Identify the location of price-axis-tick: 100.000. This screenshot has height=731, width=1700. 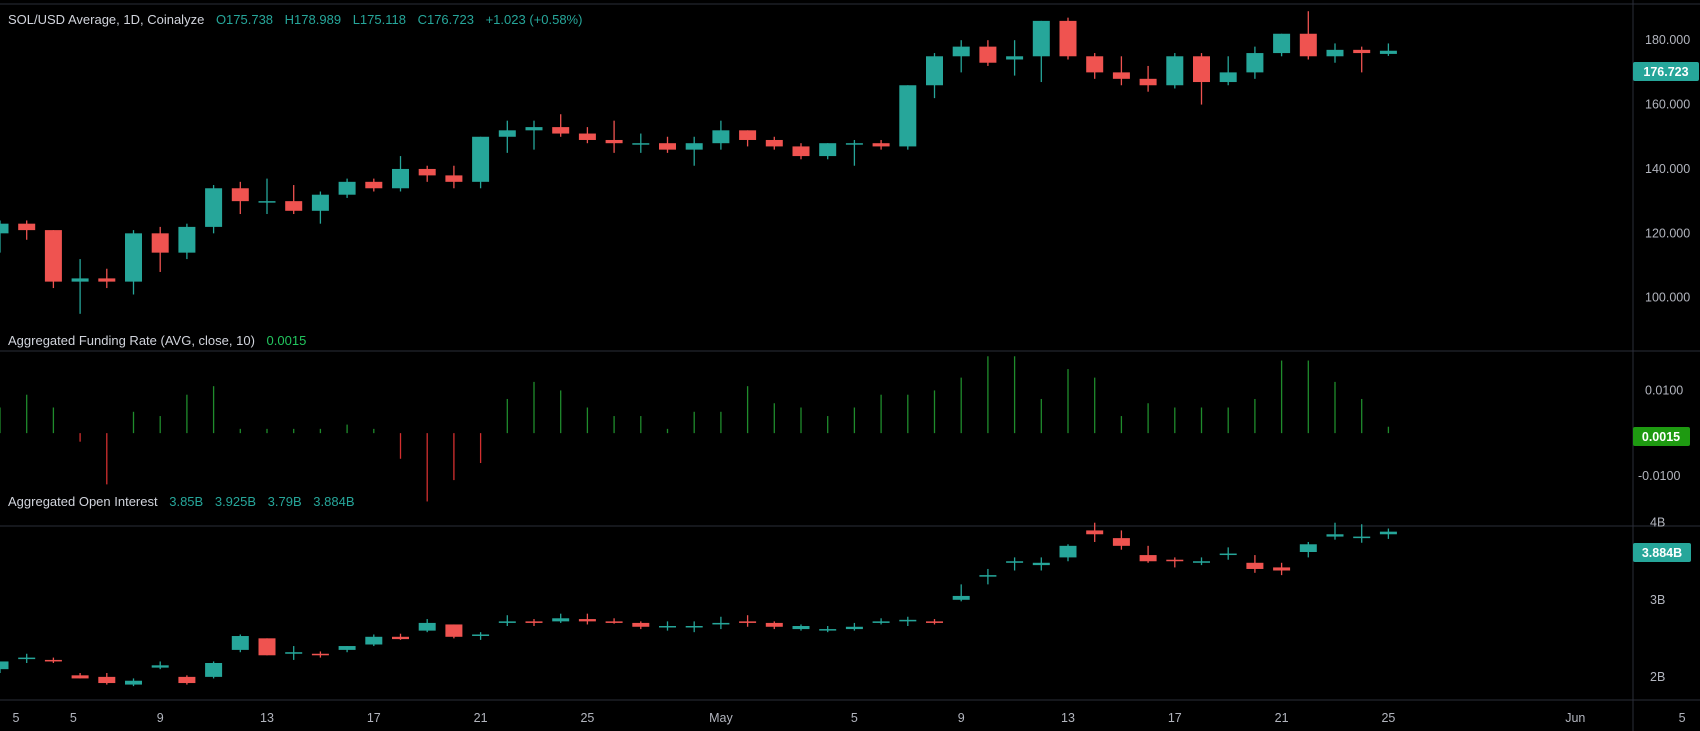
(1667, 298).